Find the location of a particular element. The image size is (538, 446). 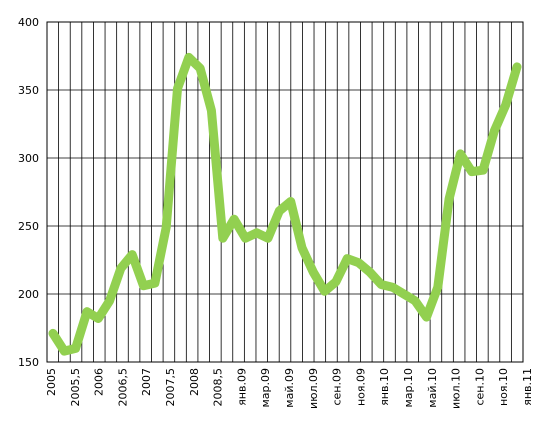

x-tick-label: июл.10 is located at coordinates (456, 388).